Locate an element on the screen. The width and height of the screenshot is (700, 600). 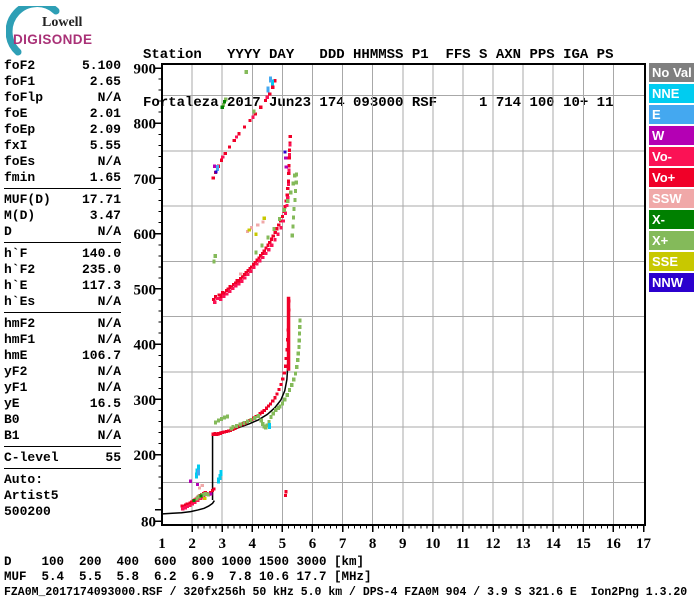
echo-points is located at coordinates (241, 290).